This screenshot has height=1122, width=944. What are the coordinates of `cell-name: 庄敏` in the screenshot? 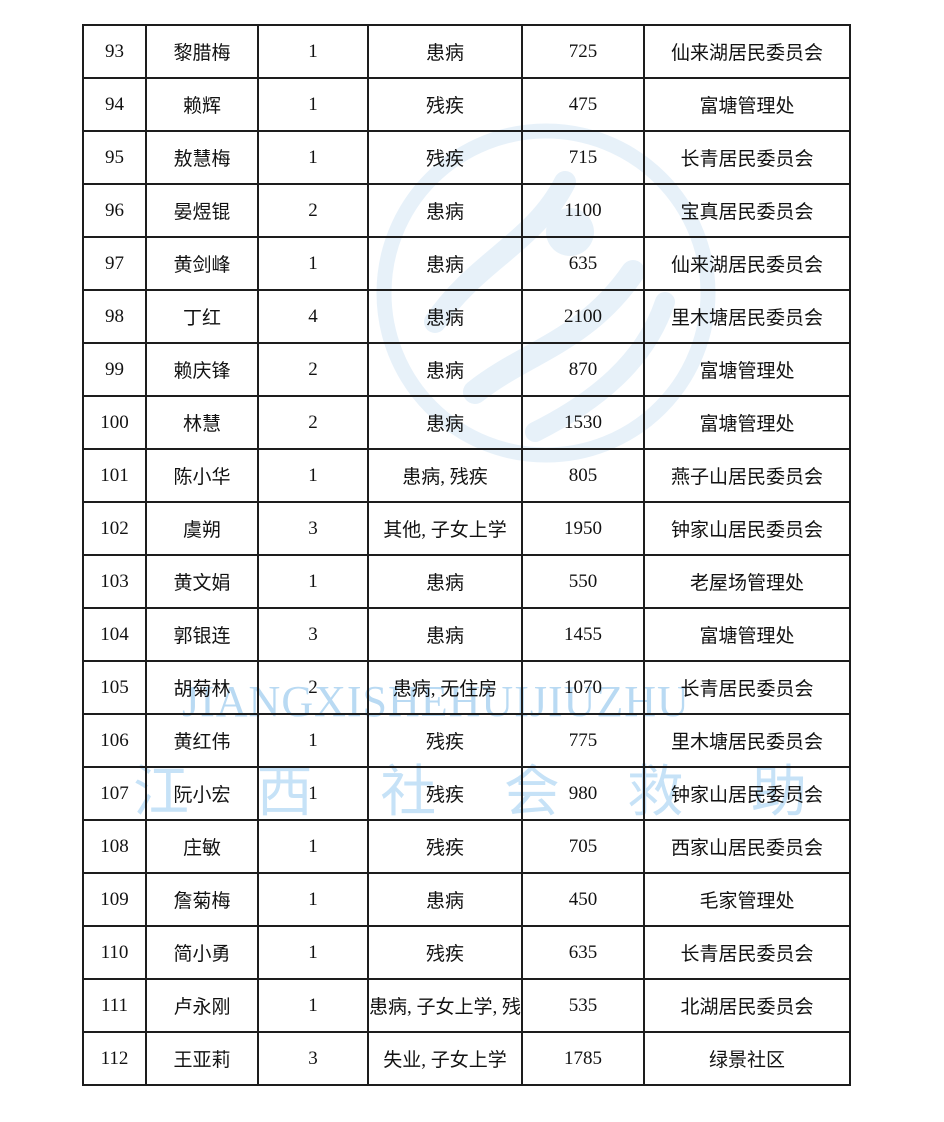 It's located at (202, 846).